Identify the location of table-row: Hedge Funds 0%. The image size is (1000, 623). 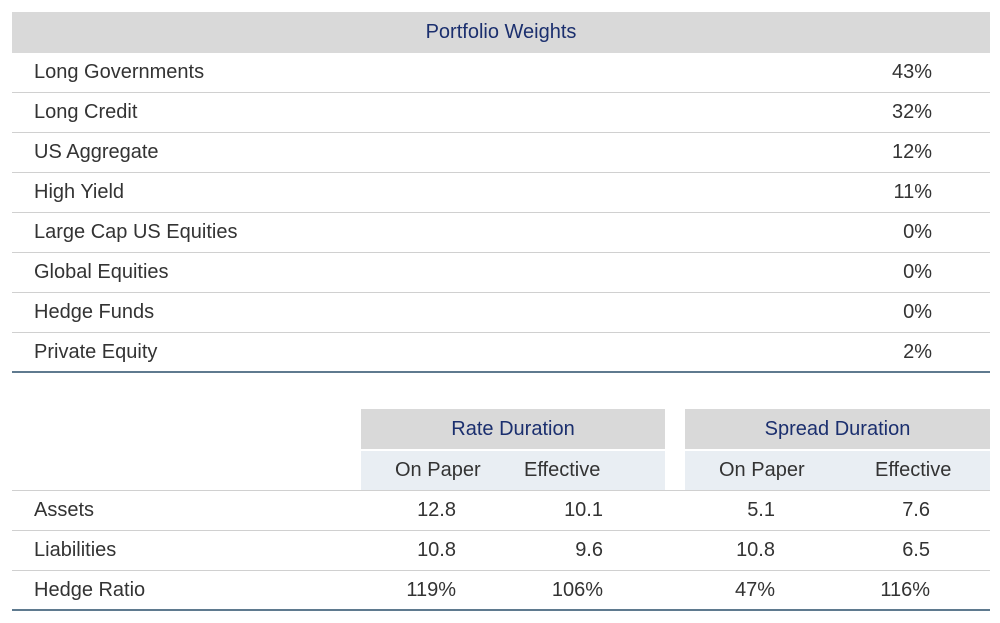
(501, 313).